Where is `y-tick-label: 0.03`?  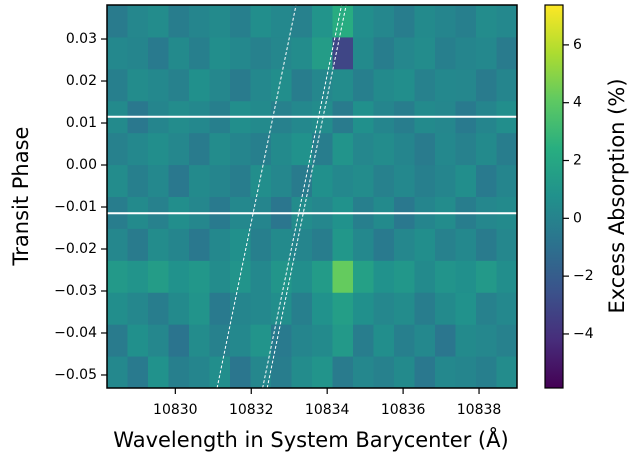
y-tick-label: 0.03 is located at coordinates (81, 39).